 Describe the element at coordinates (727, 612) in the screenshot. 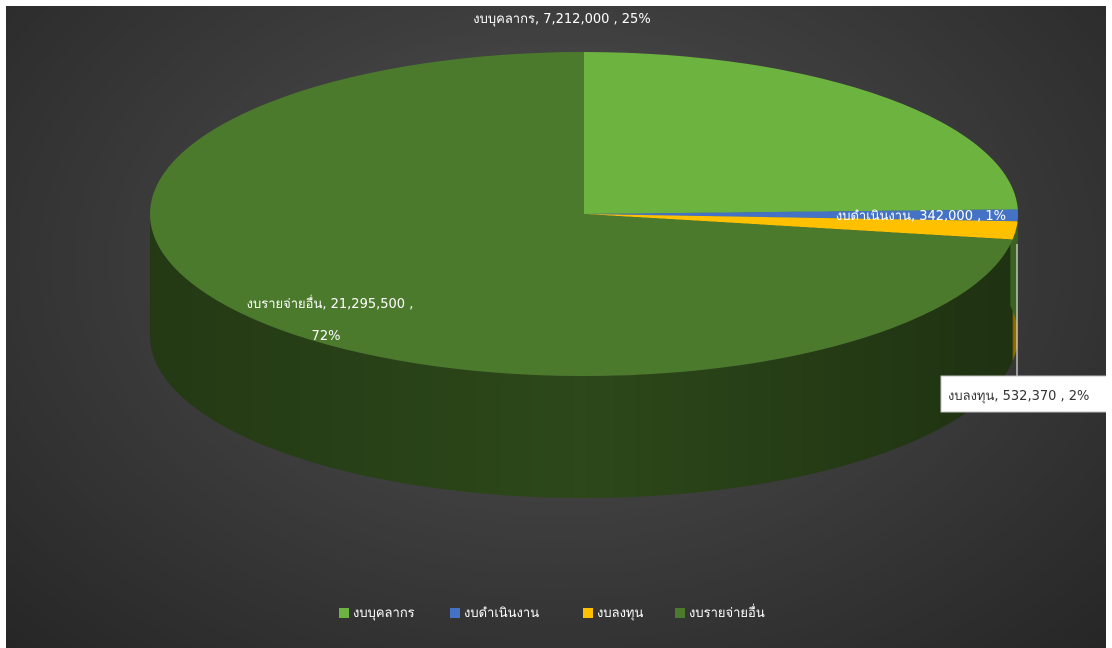

I see `legend-label-4: งบรายจ่ายอื่น` at that location.